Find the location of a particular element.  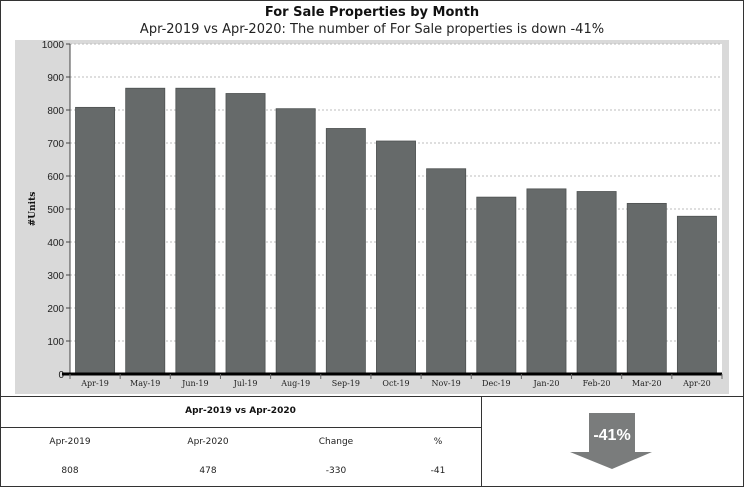

x-tick-label: May-19 is located at coordinates (145, 383).